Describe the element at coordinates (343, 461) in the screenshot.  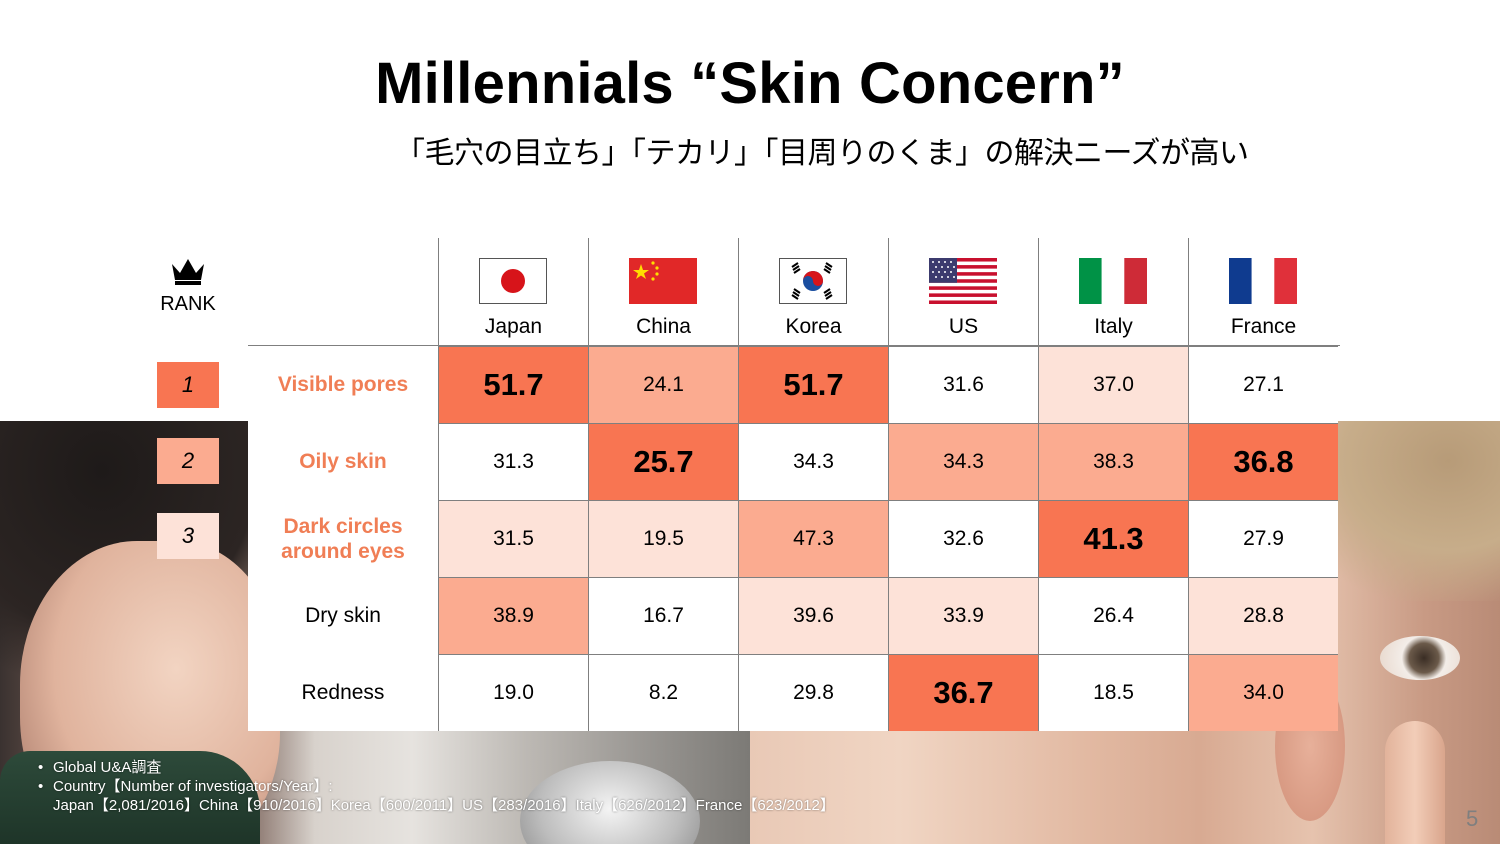
I see `row-label: Oily skin` at that location.